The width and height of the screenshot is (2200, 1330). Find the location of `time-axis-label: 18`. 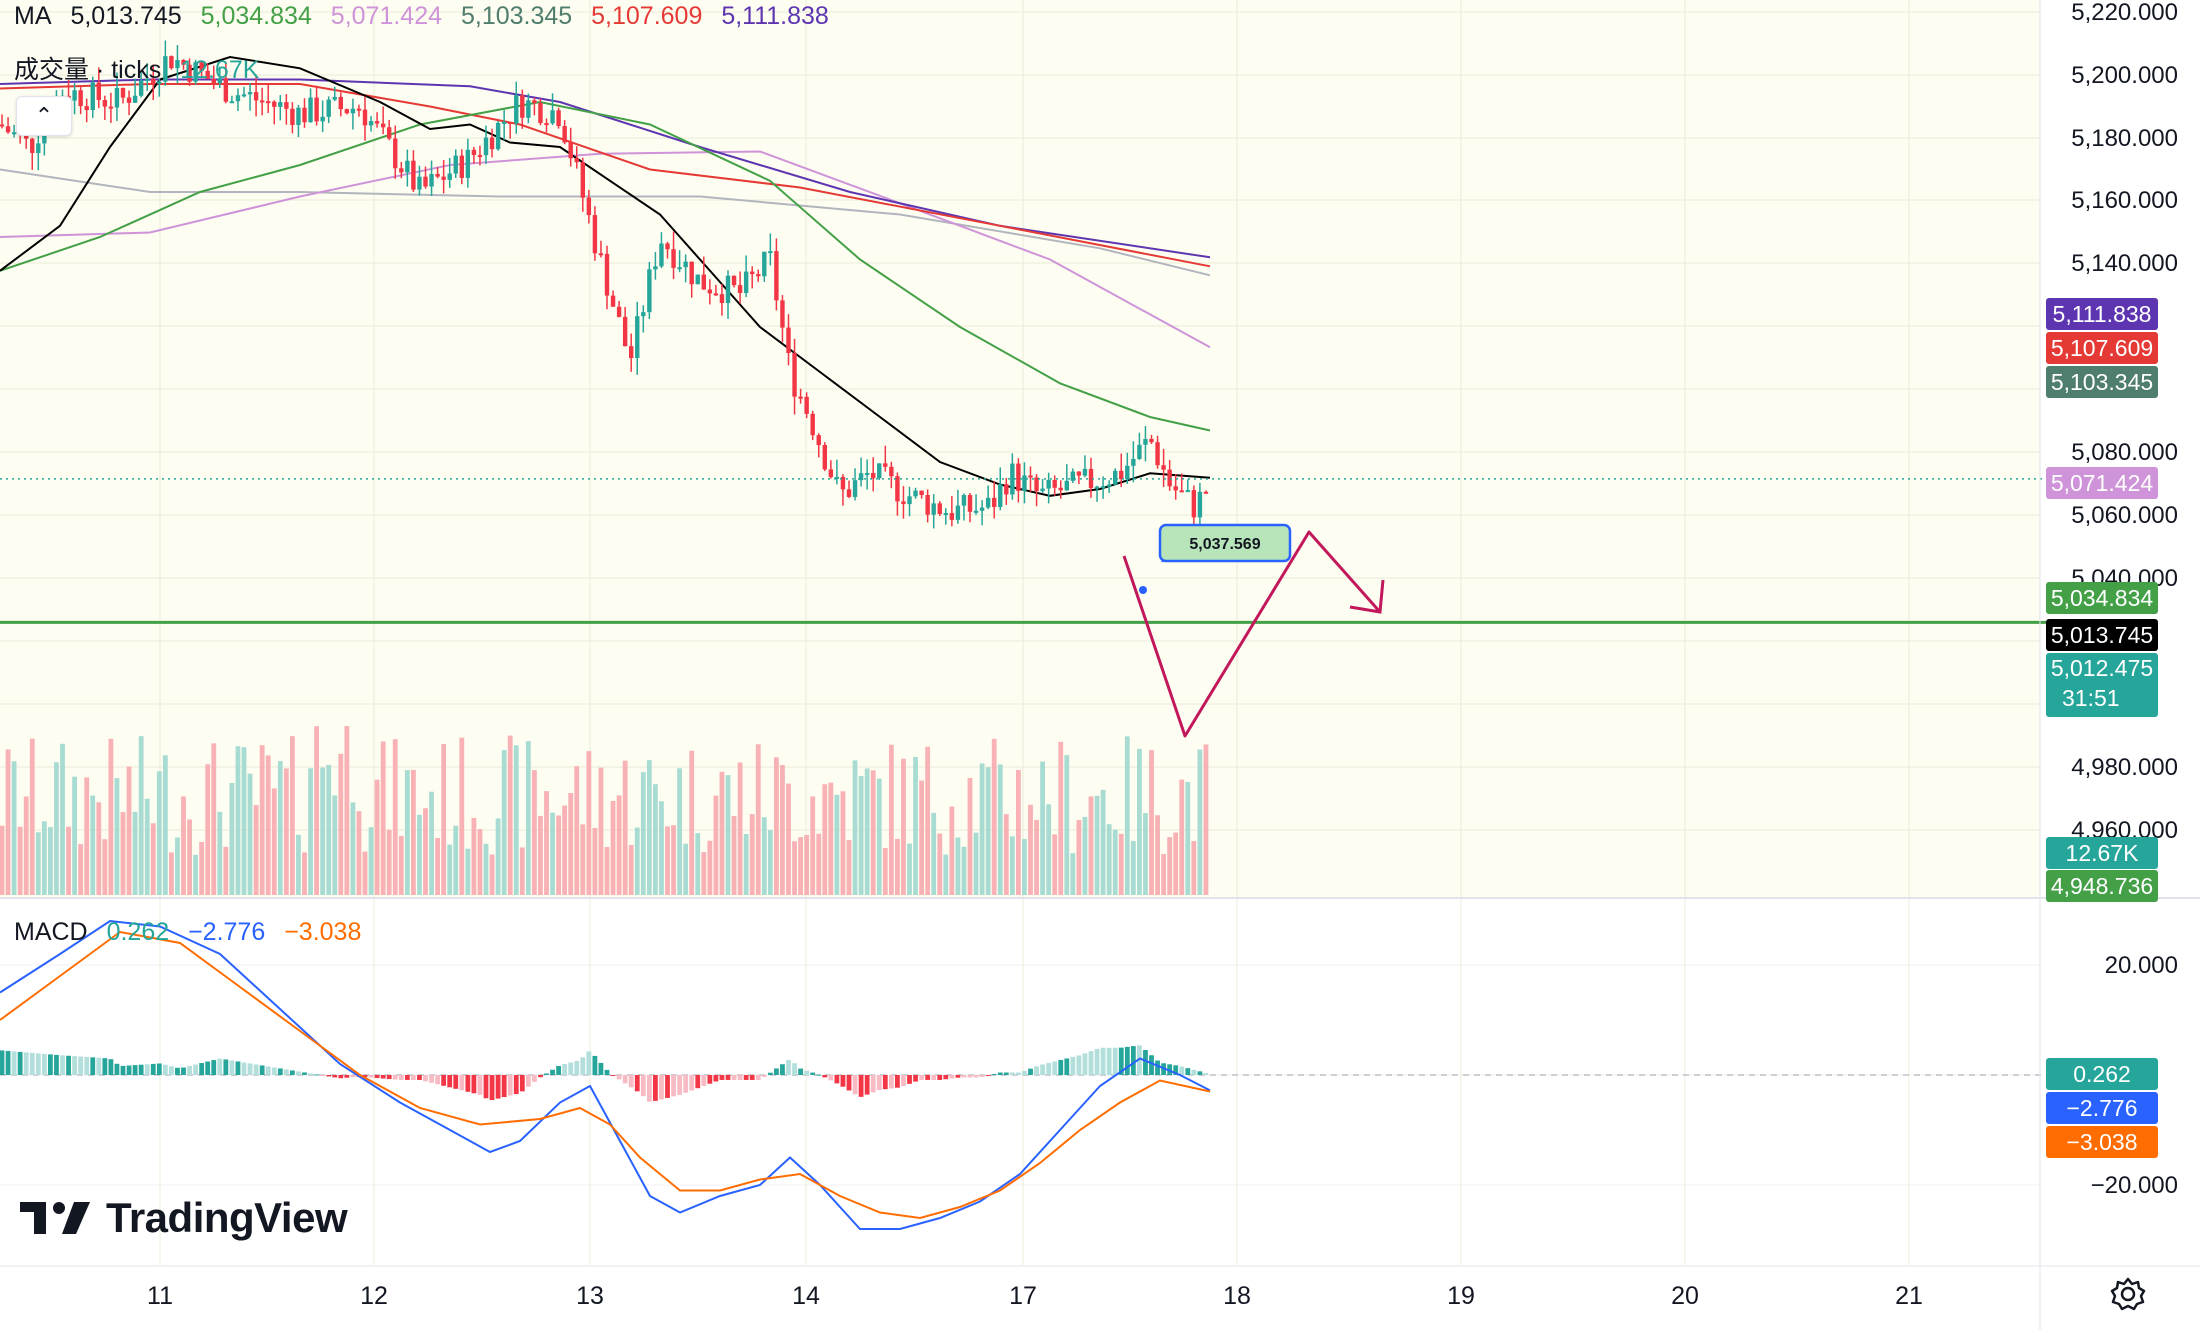

time-axis-label: 18 is located at coordinates (1237, 1296).